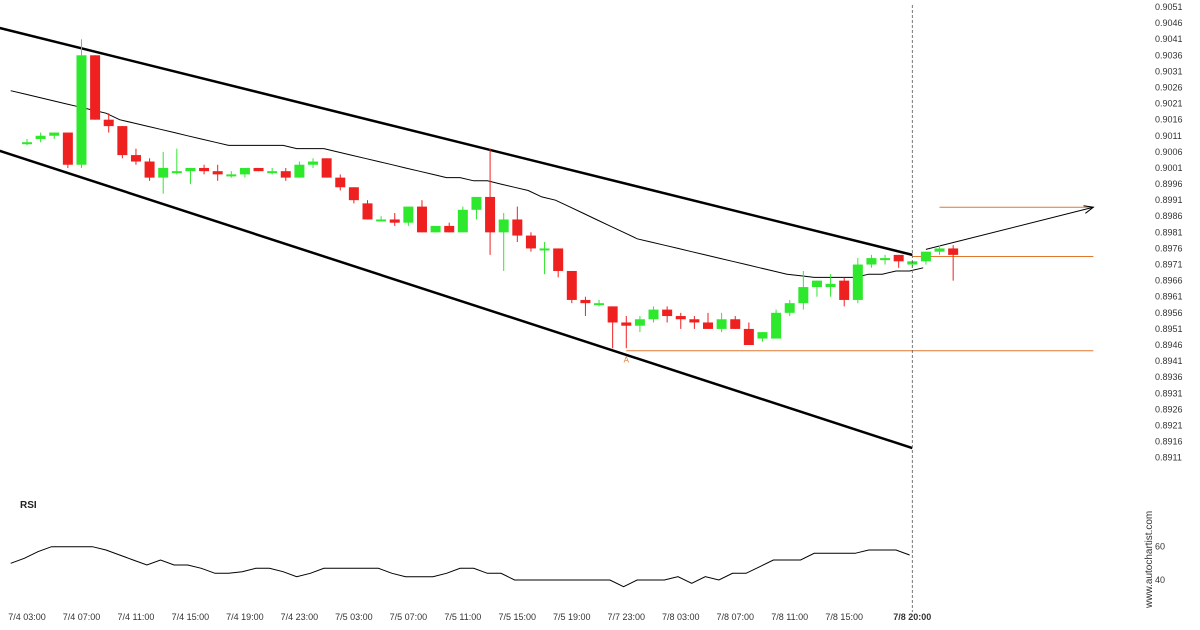 The width and height of the screenshot is (1200, 630). I want to click on price-tick-label: 0.8986, so click(1169, 216).